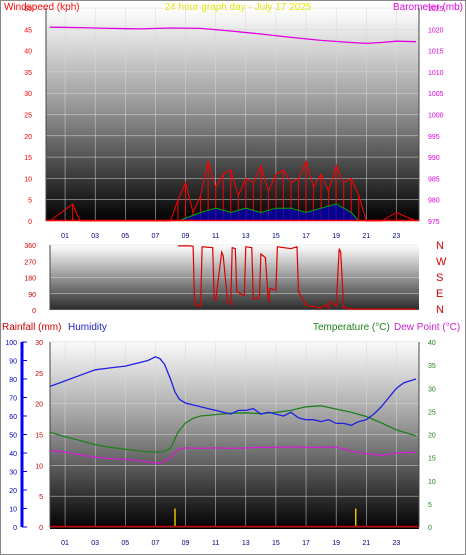 The height and width of the screenshot is (555, 466). What do you see at coordinates (430, 528) in the screenshot?
I see `temp-tick-label: 0` at bounding box center [430, 528].